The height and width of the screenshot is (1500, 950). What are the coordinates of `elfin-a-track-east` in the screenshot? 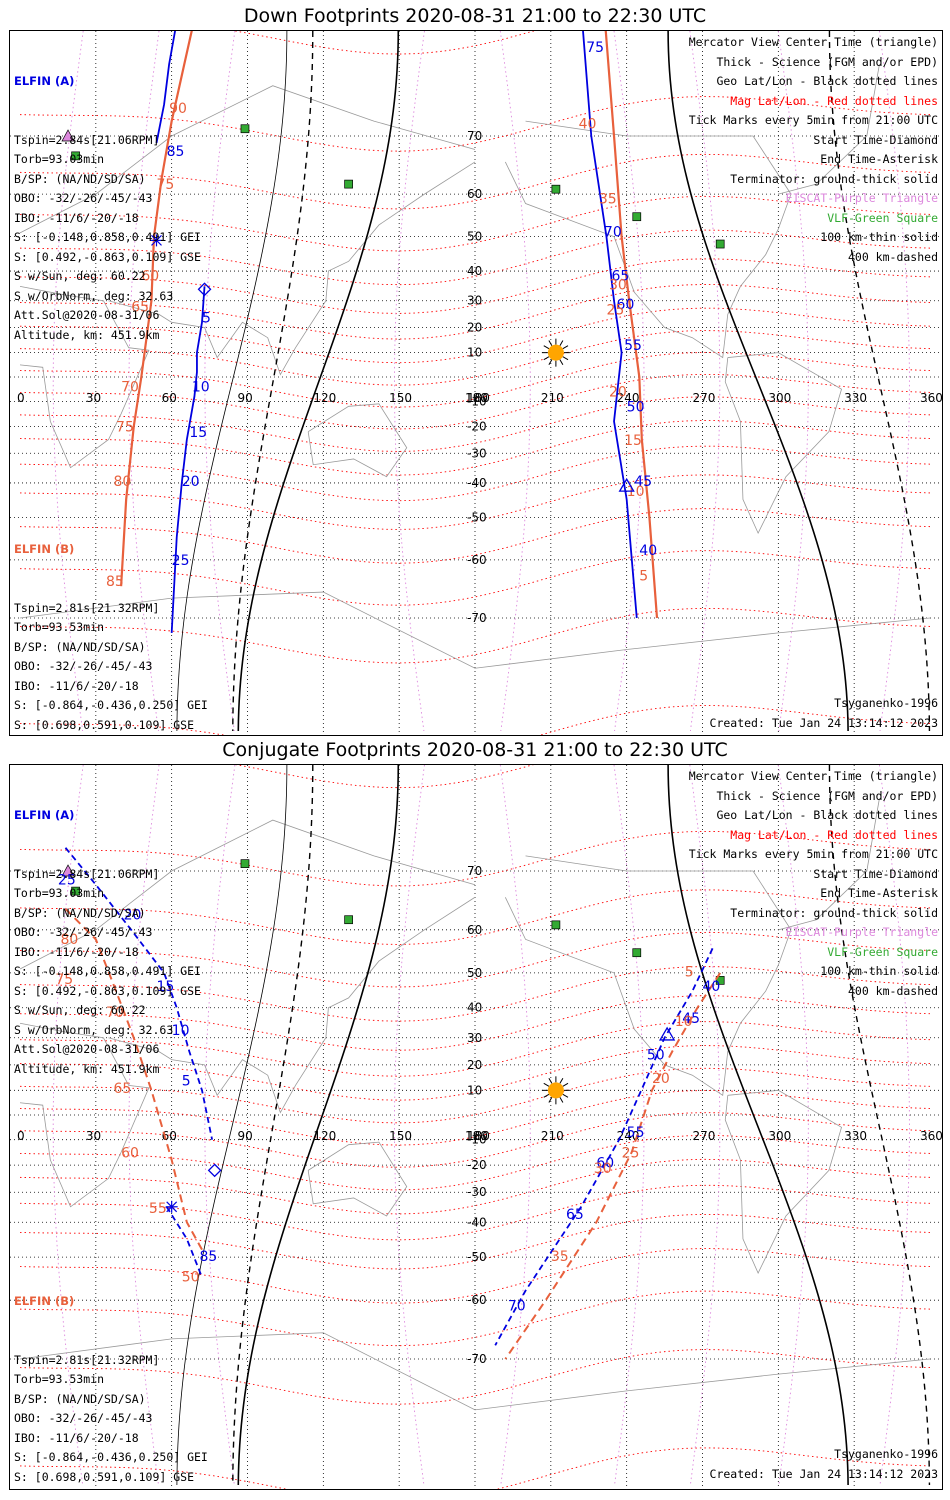 It's located at (610, 325).